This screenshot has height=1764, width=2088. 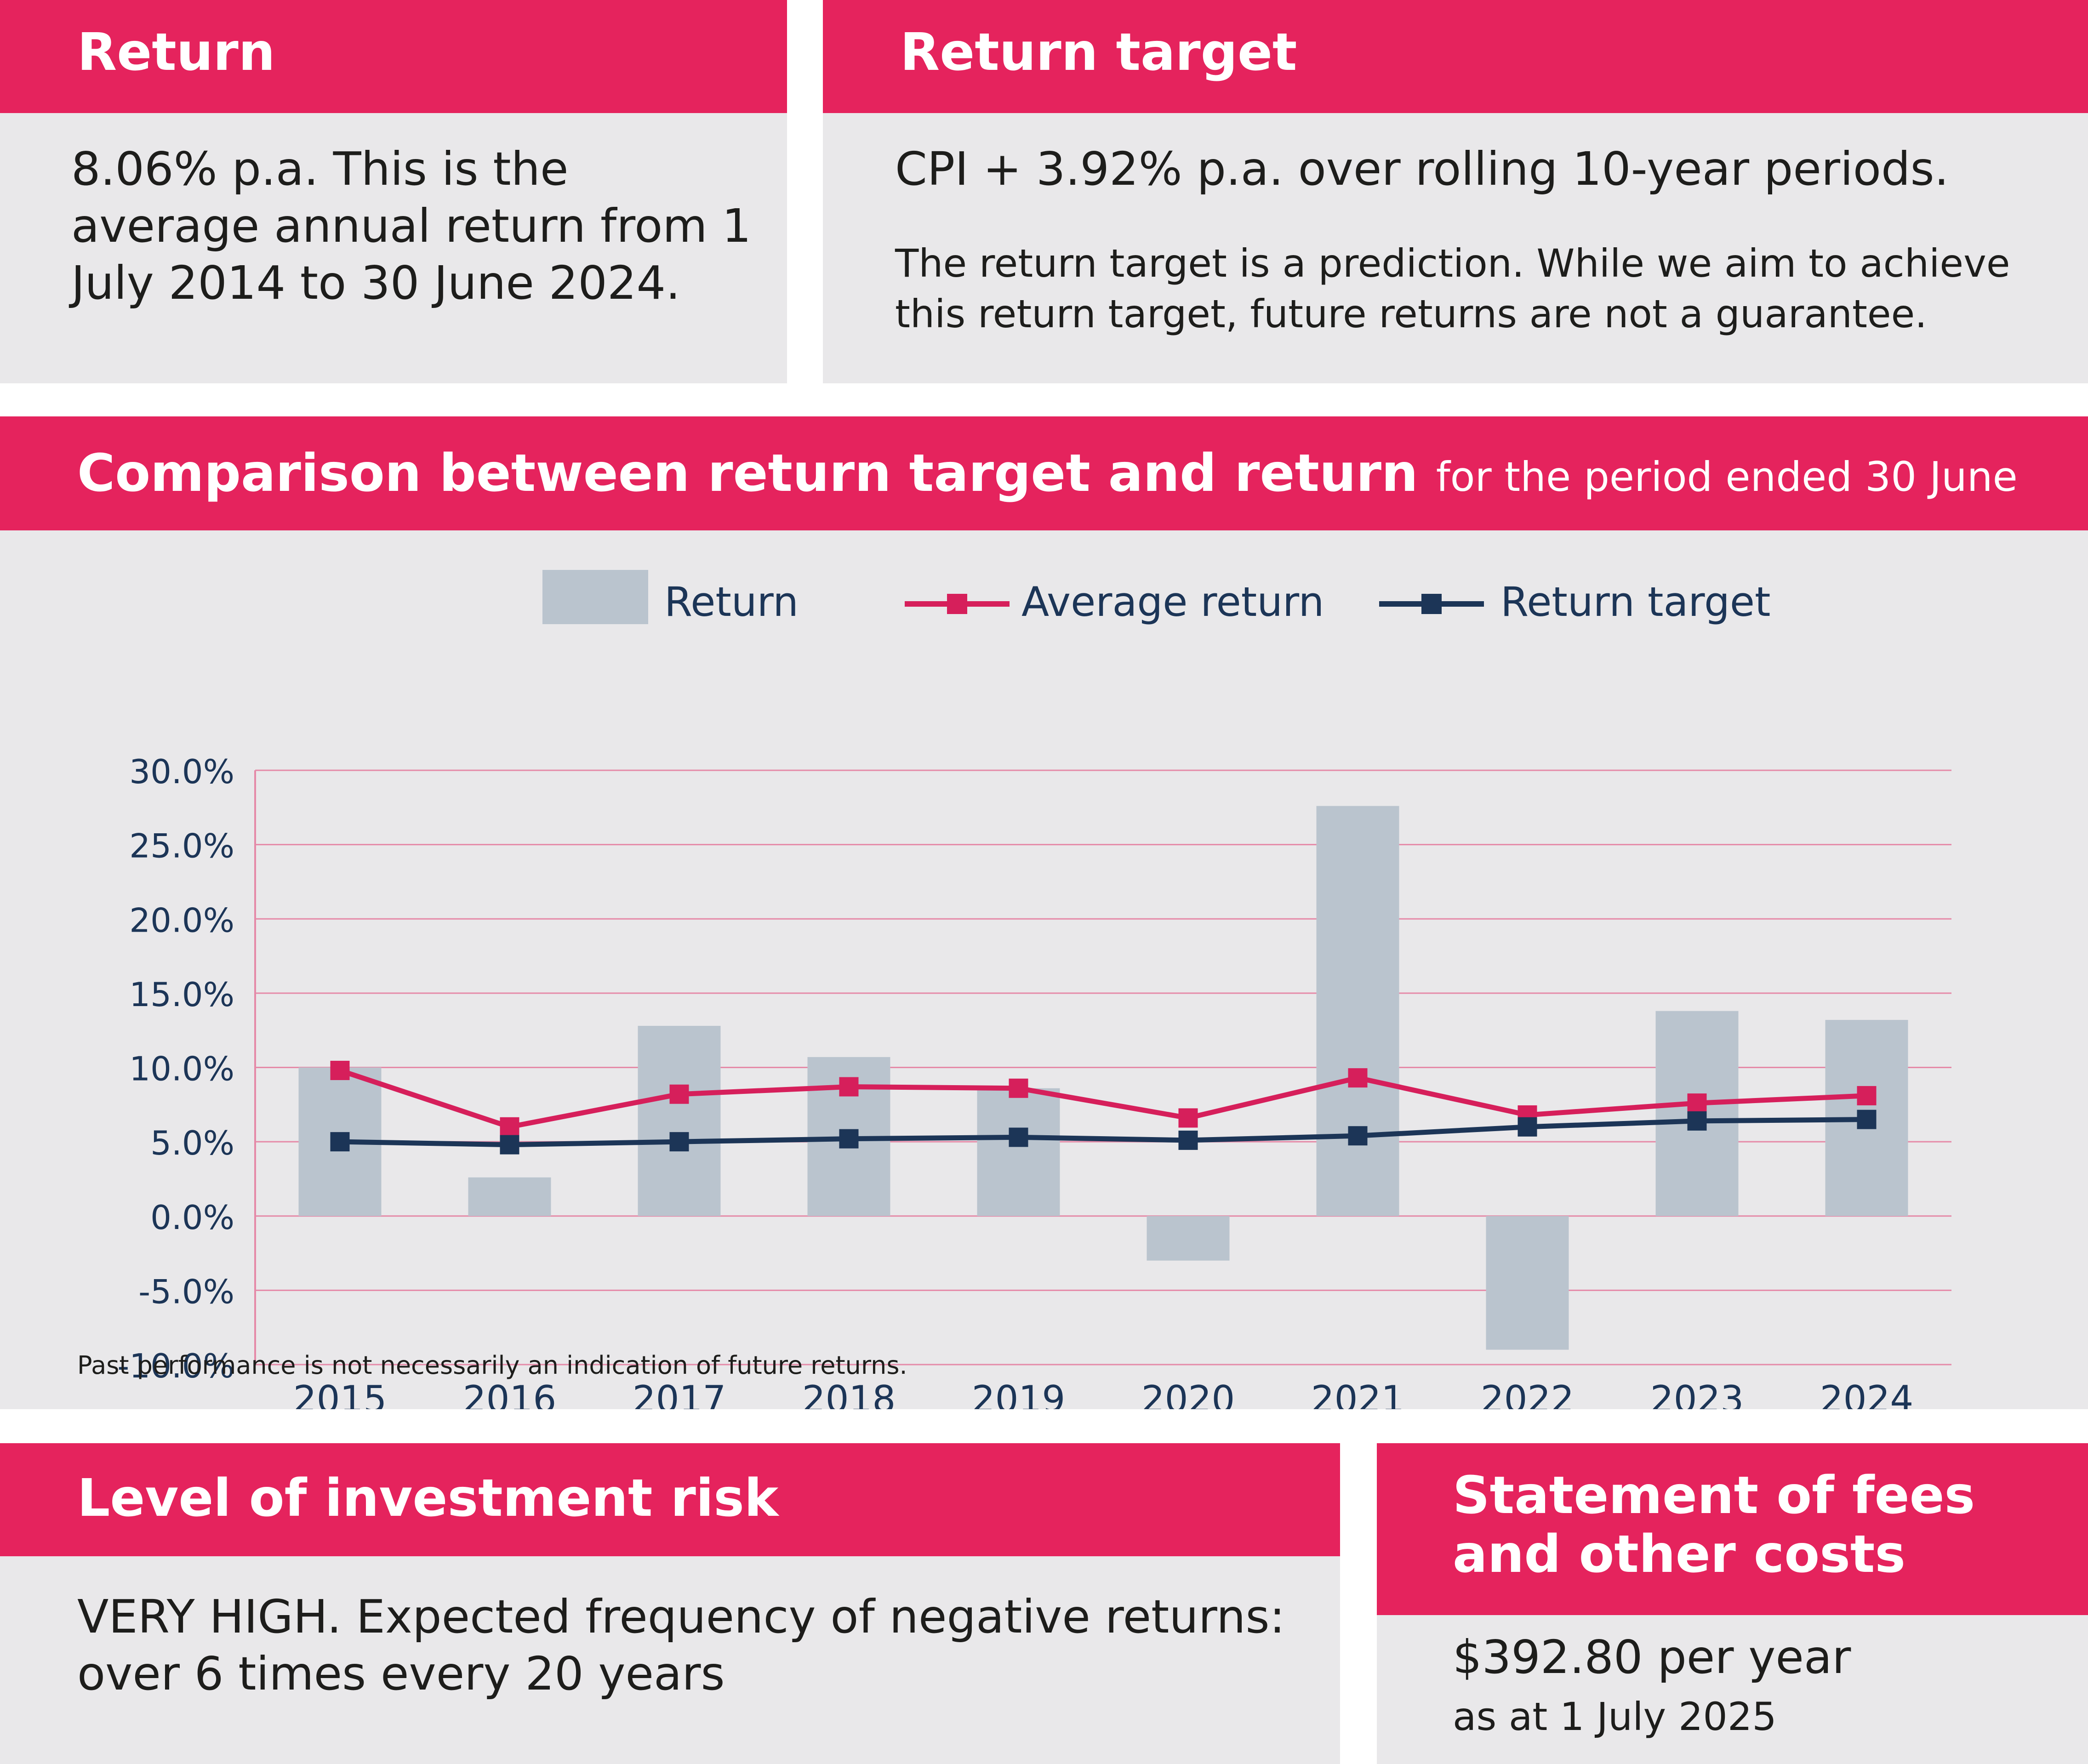 I want to click on x-tick-label: 2022, so click(x=1528, y=1393).